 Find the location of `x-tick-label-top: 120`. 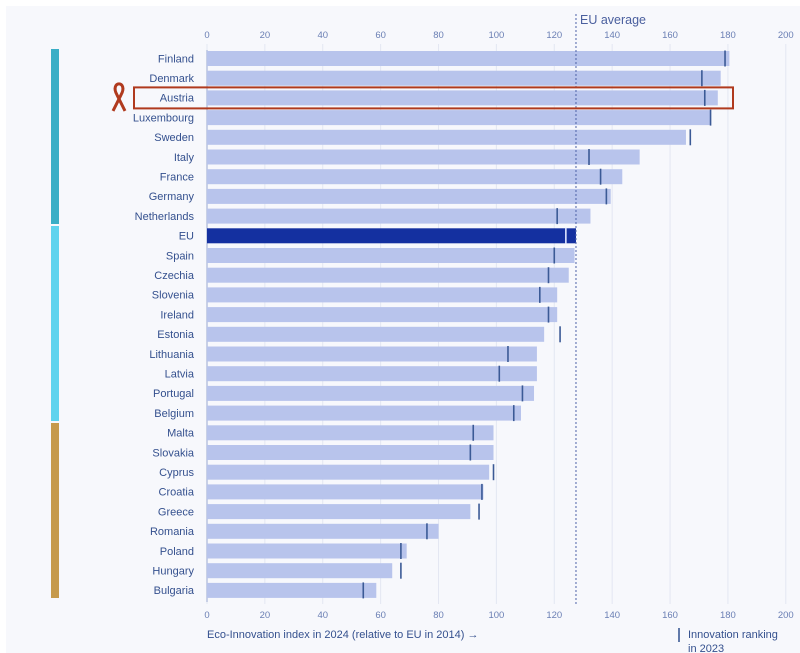

x-tick-label-top: 120 is located at coordinates (554, 35).